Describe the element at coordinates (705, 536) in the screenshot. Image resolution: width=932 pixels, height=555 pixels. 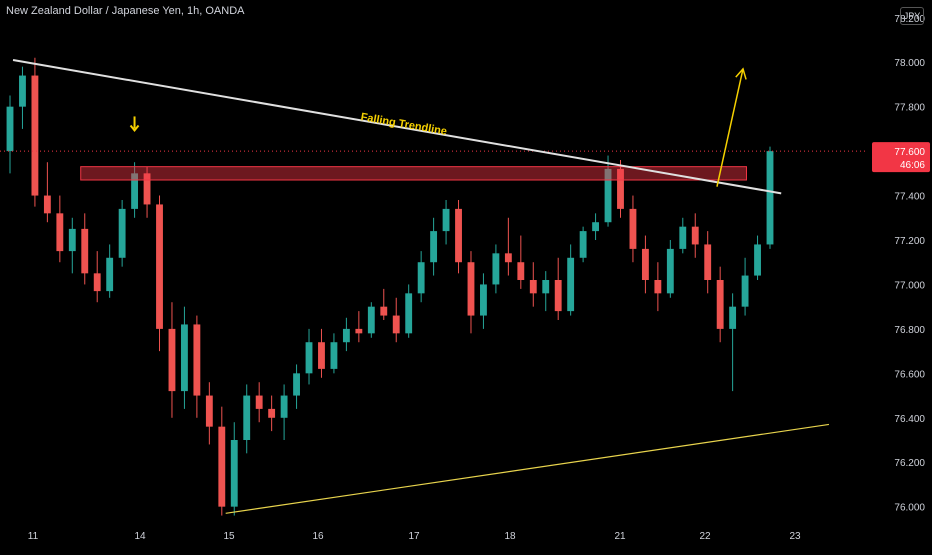
I see `time-tick-label: 22` at that location.